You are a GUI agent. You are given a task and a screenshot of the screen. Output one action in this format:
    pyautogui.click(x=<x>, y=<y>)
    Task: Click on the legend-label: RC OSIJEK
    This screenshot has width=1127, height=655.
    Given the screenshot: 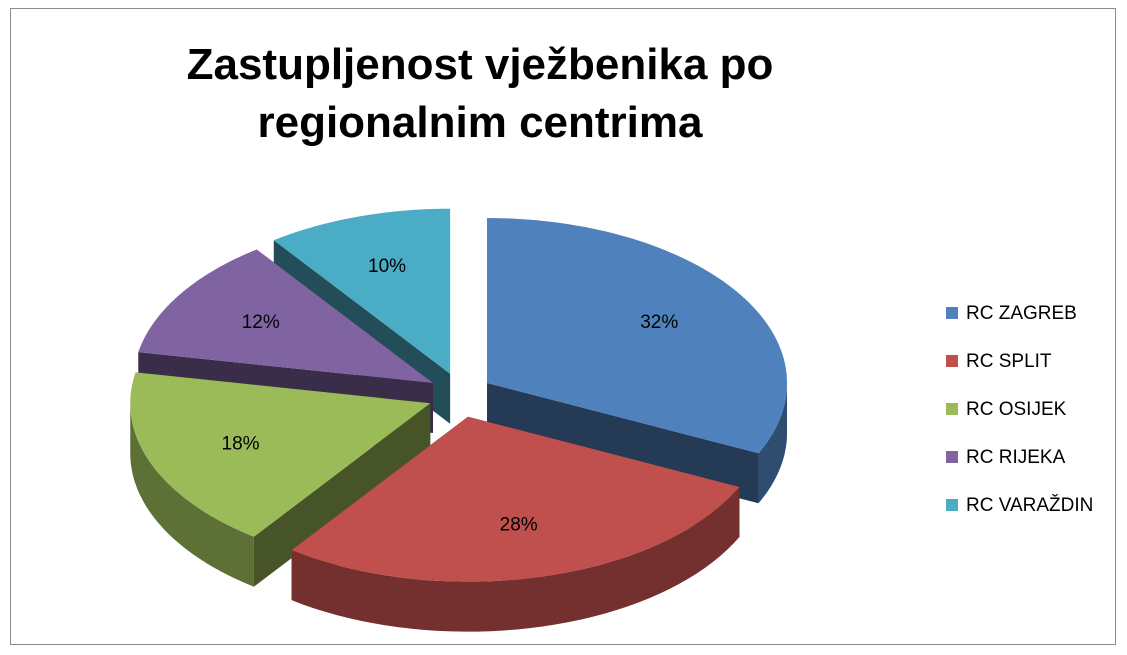 What is the action you would take?
    pyautogui.click(x=1016, y=409)
    